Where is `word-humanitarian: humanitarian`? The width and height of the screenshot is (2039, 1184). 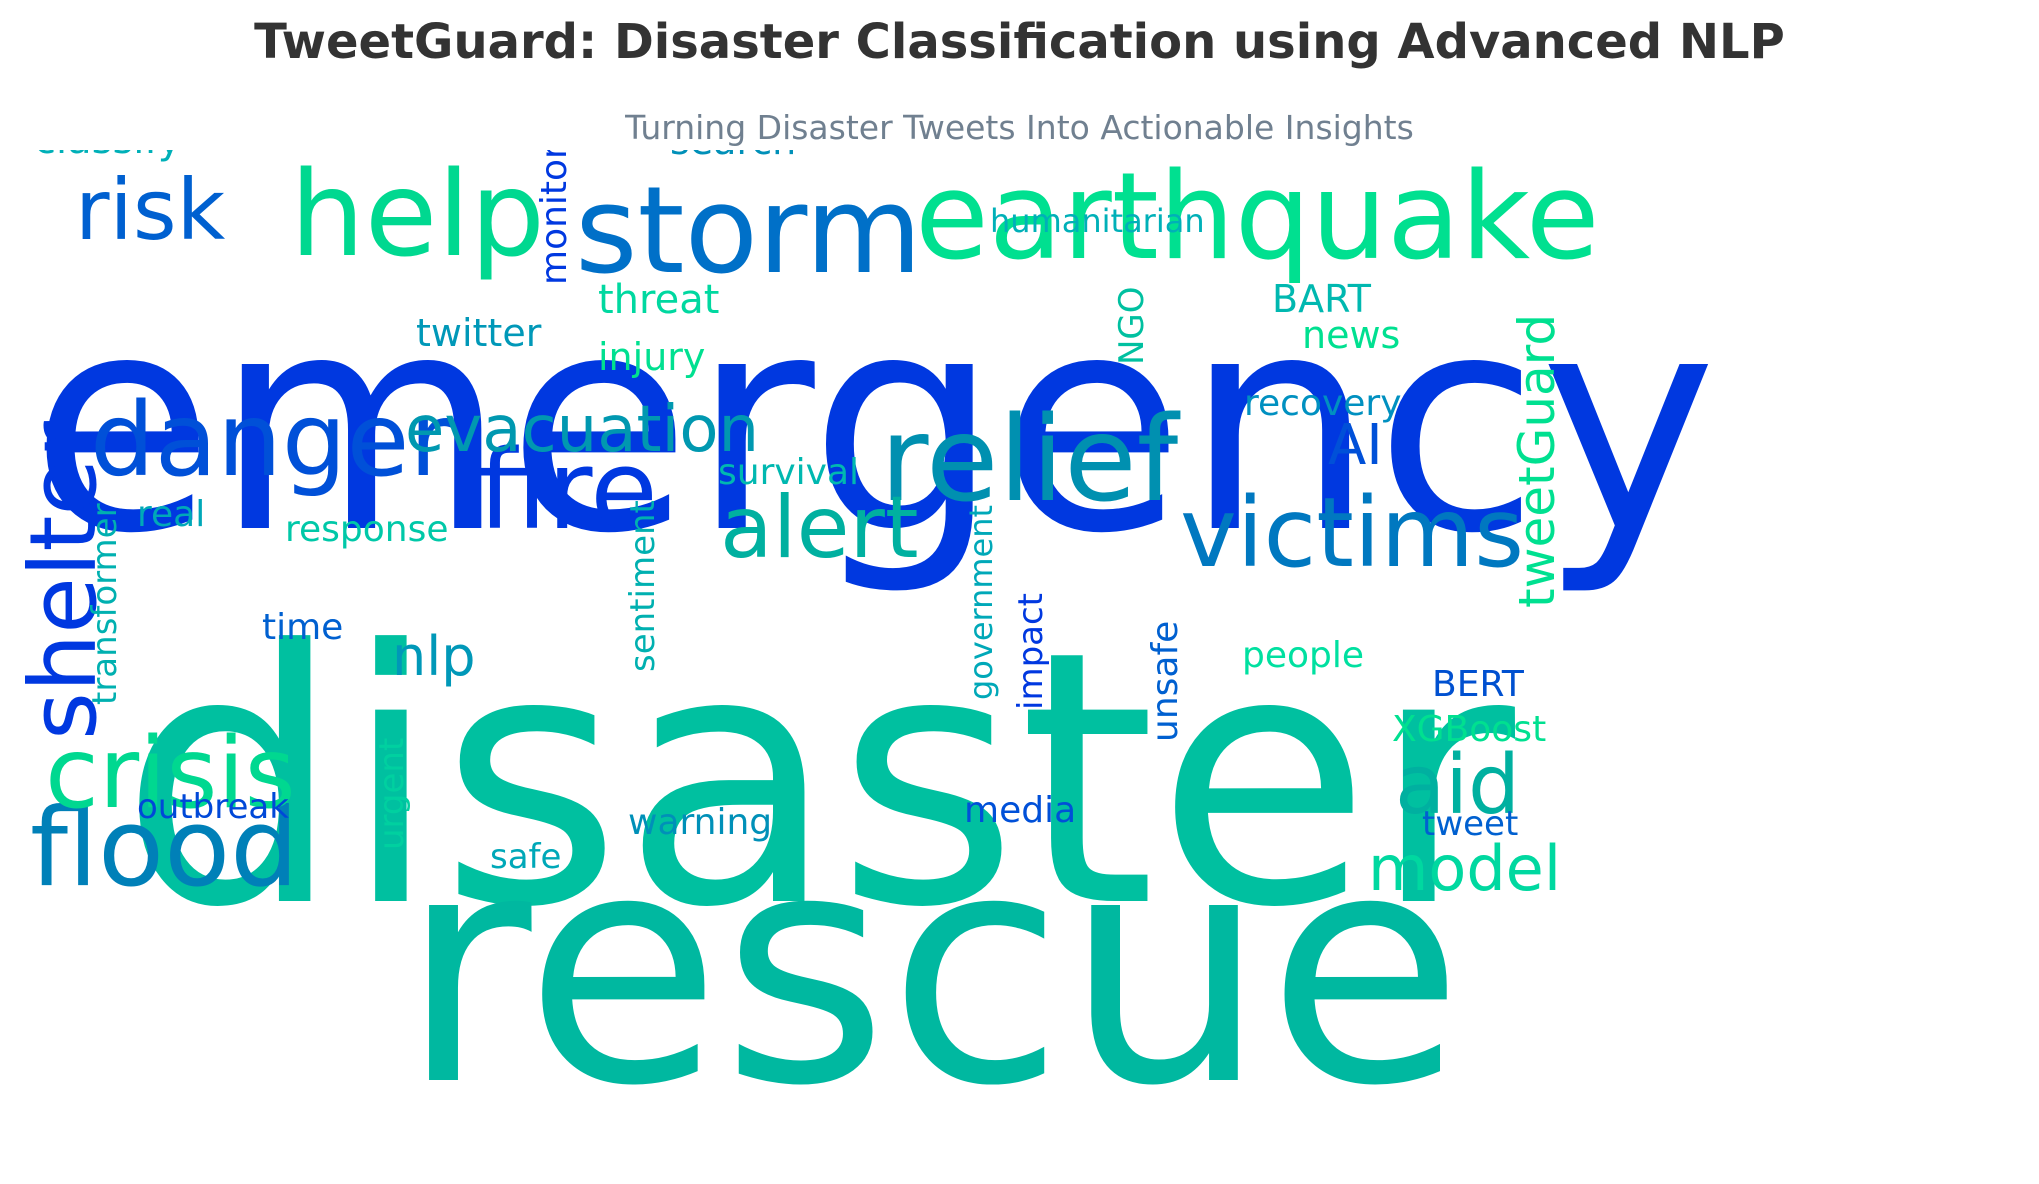
word-humanitarian: humanitarian is located at coordinates (1097, 221).